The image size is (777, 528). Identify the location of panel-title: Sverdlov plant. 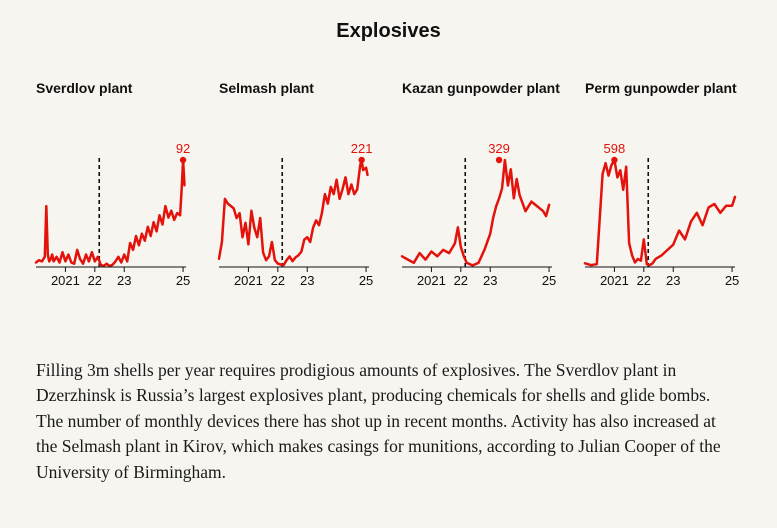
(84, 88).